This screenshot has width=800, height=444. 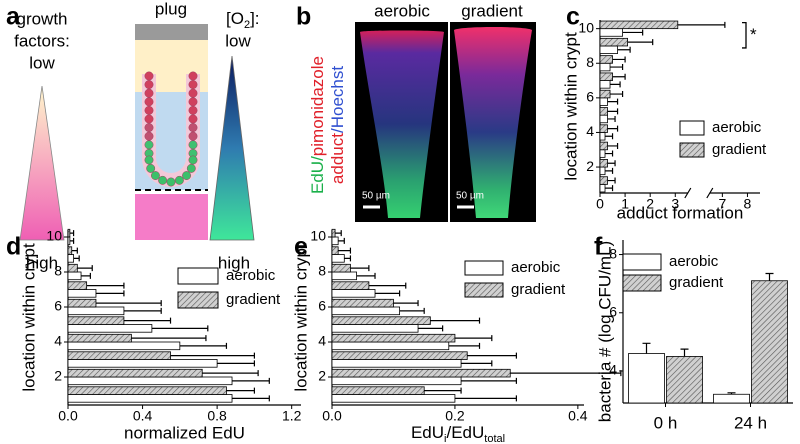 What do you see at coordinates (292, 416) in the screenshot?
I see `x-tick-label: 1.2` at bounding box center [292, 416].